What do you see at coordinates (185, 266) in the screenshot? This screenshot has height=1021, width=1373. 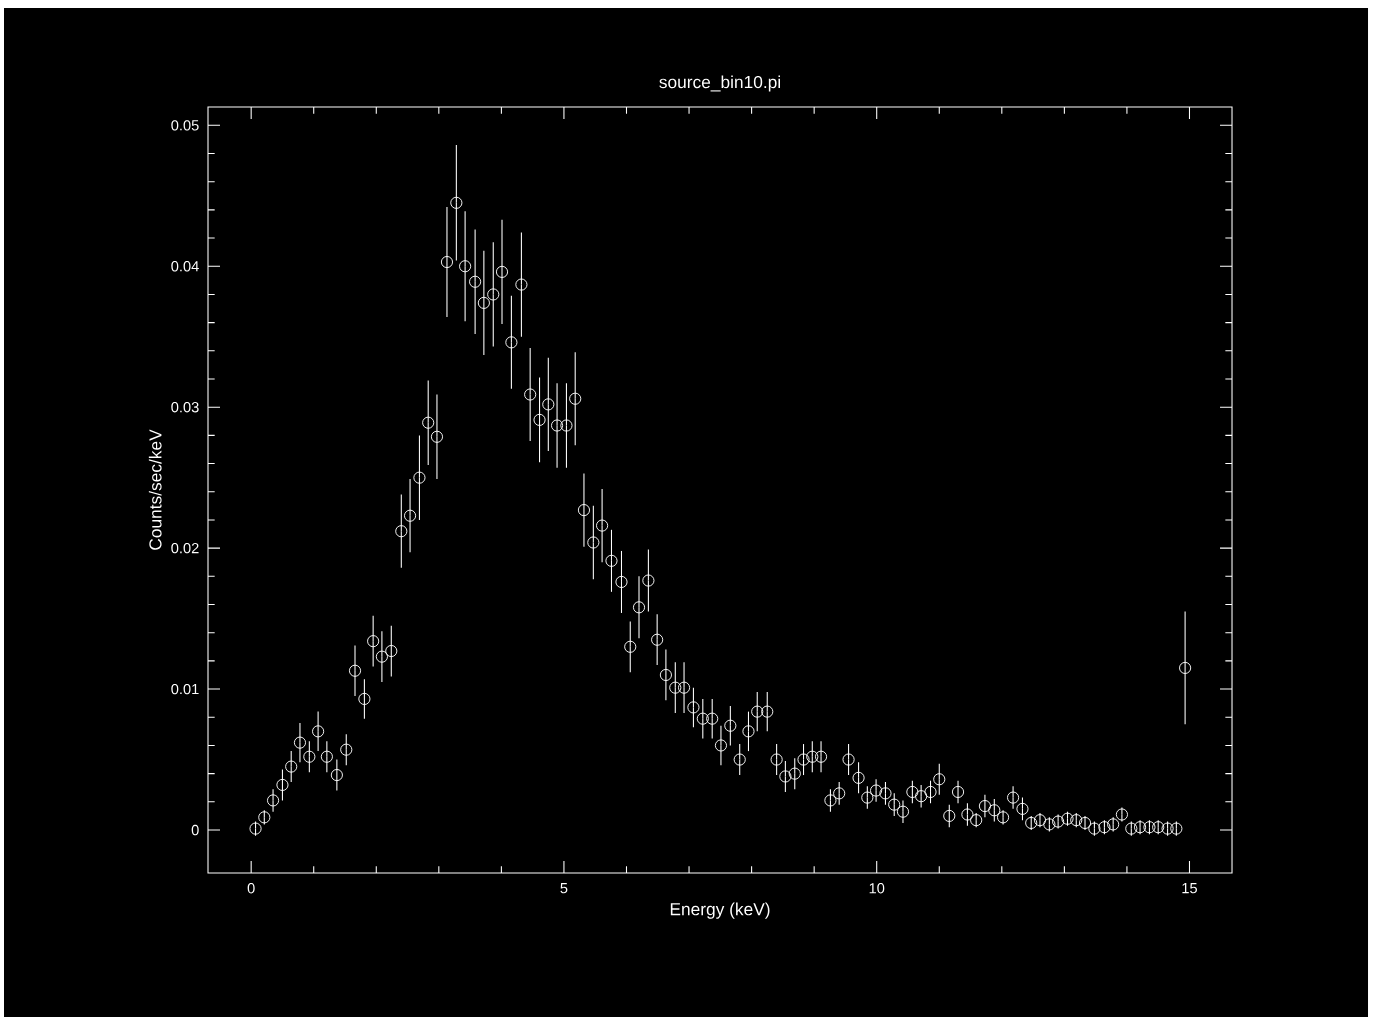 I see `y-tick-label: 0.04` at bounding box center [185, 266].